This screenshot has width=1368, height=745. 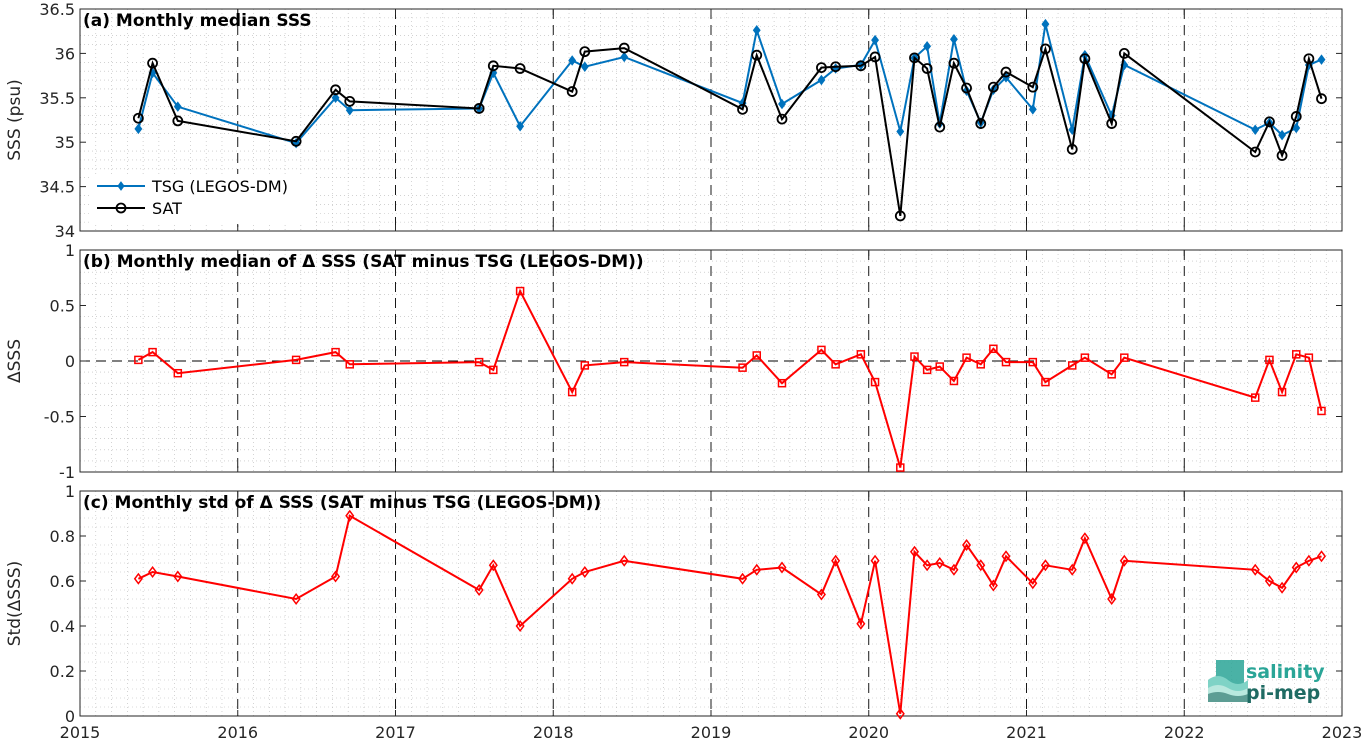 I want to click on y-tick-label: 0.4, so click(x=62, y=626).